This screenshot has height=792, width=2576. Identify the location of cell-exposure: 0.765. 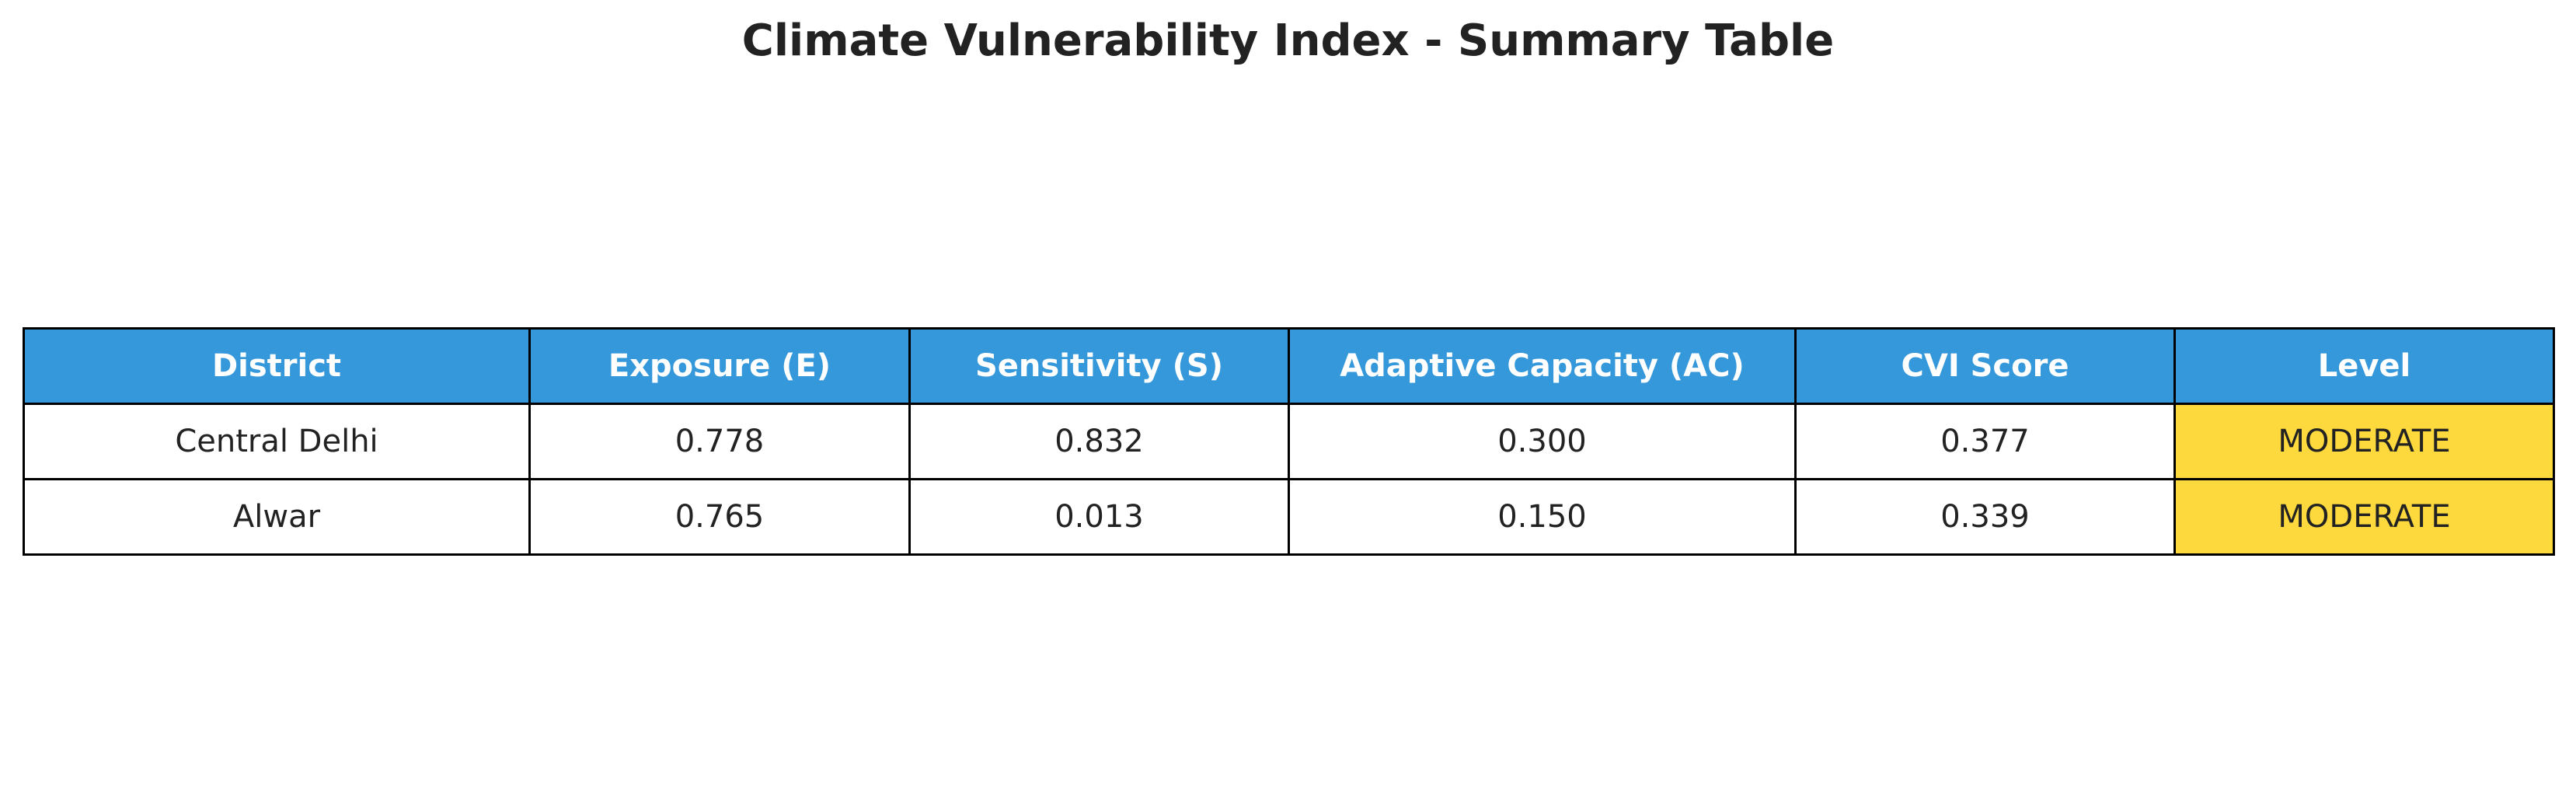
(719, 517).